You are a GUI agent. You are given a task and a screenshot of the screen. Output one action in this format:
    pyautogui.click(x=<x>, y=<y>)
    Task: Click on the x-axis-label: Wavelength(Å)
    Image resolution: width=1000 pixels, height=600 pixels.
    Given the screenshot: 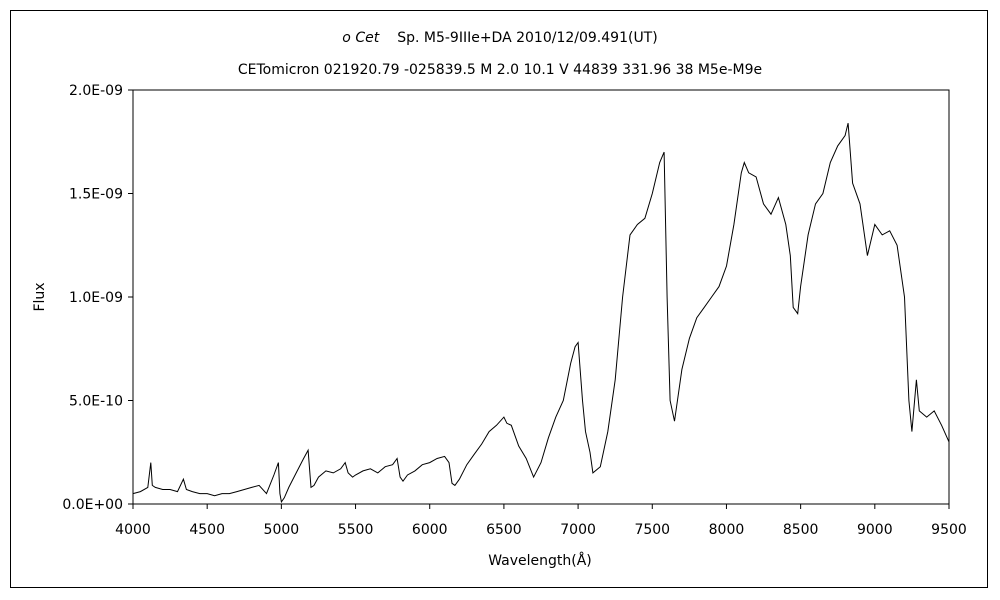 What is the action you would take?
    pyautogui.click(x=540, y=560)
    